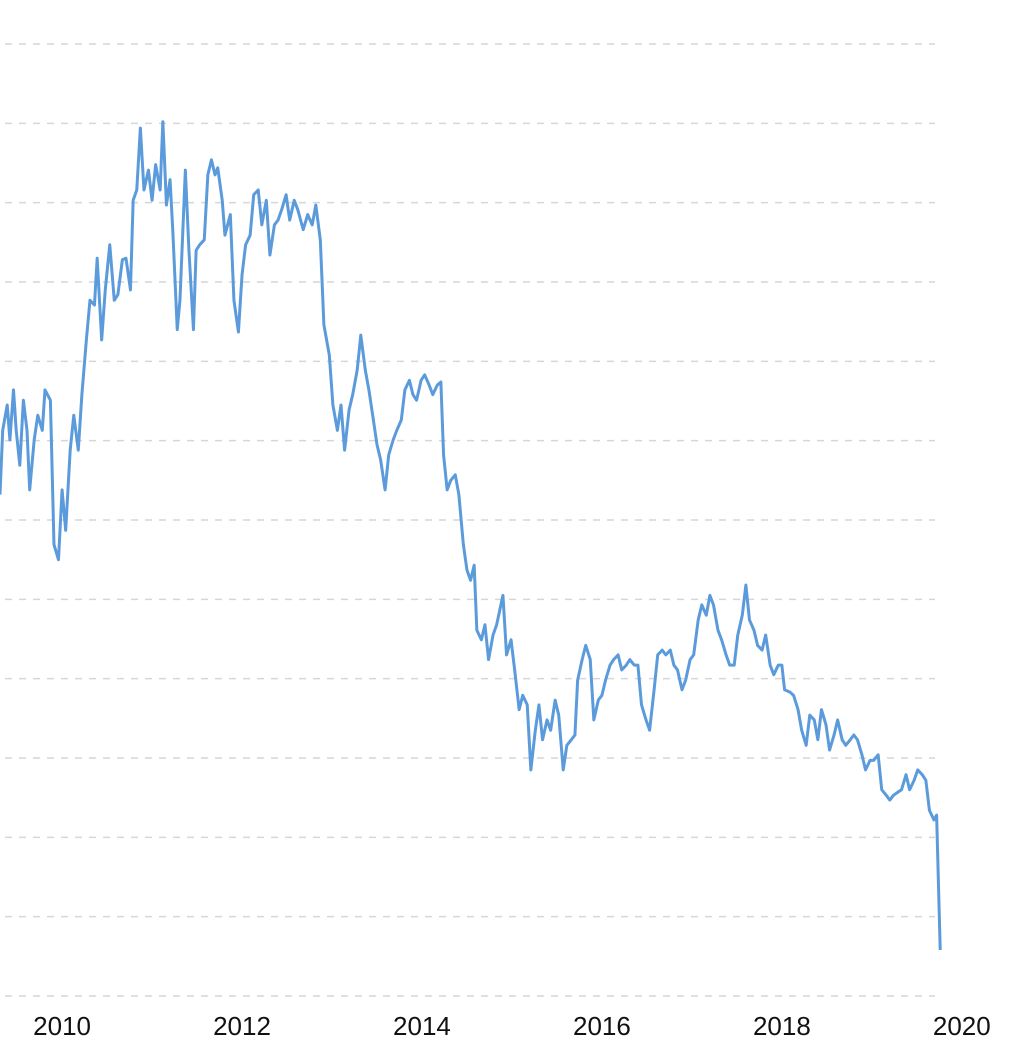 The height and width of the screenshot is (1046, 1014). Describe the element at coordinates (962, 1026) in the screenshot. I see `x-tick-label: 2020` at that location.